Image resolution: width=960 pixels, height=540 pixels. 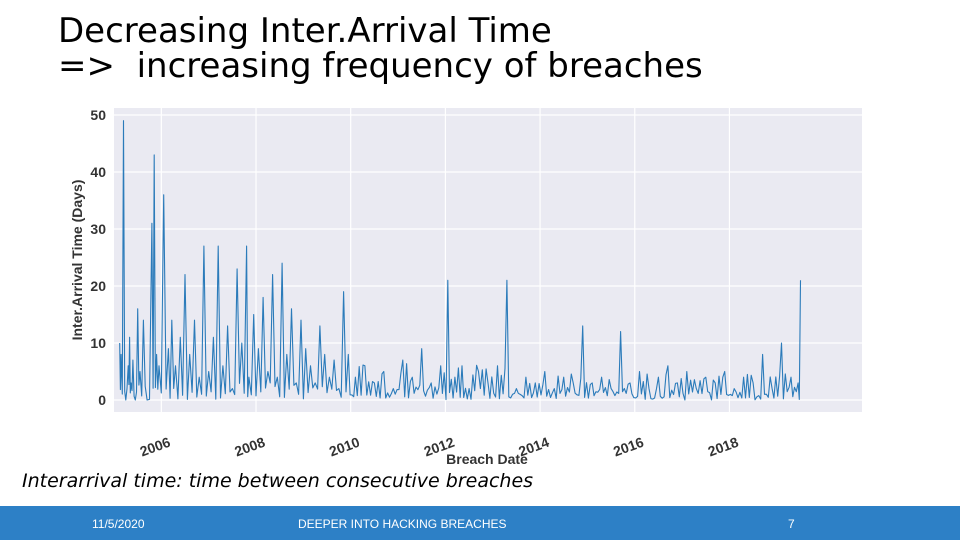 I want to click on y-tick-label: 50, so click(x=98, y=115).